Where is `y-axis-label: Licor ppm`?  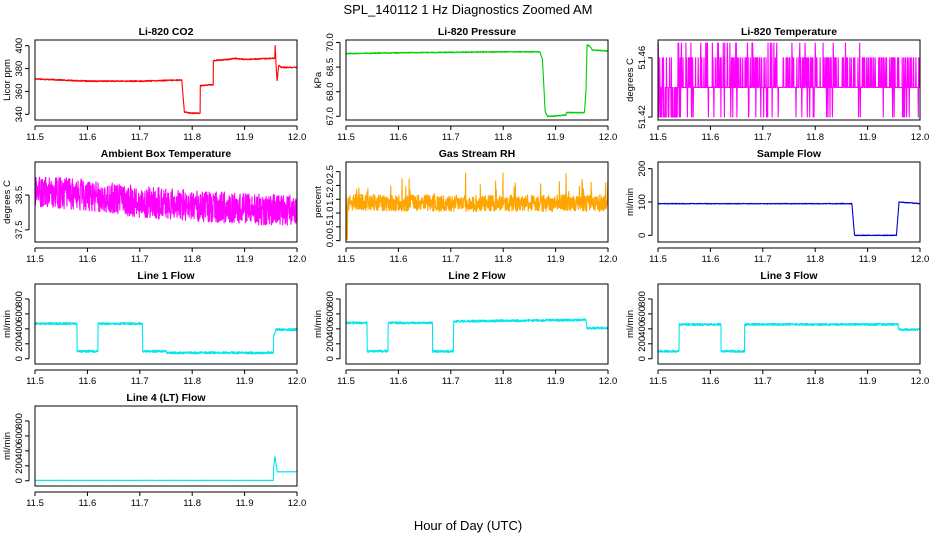
y-axis-label: Licor ppm is located at coordinates (7, 80).